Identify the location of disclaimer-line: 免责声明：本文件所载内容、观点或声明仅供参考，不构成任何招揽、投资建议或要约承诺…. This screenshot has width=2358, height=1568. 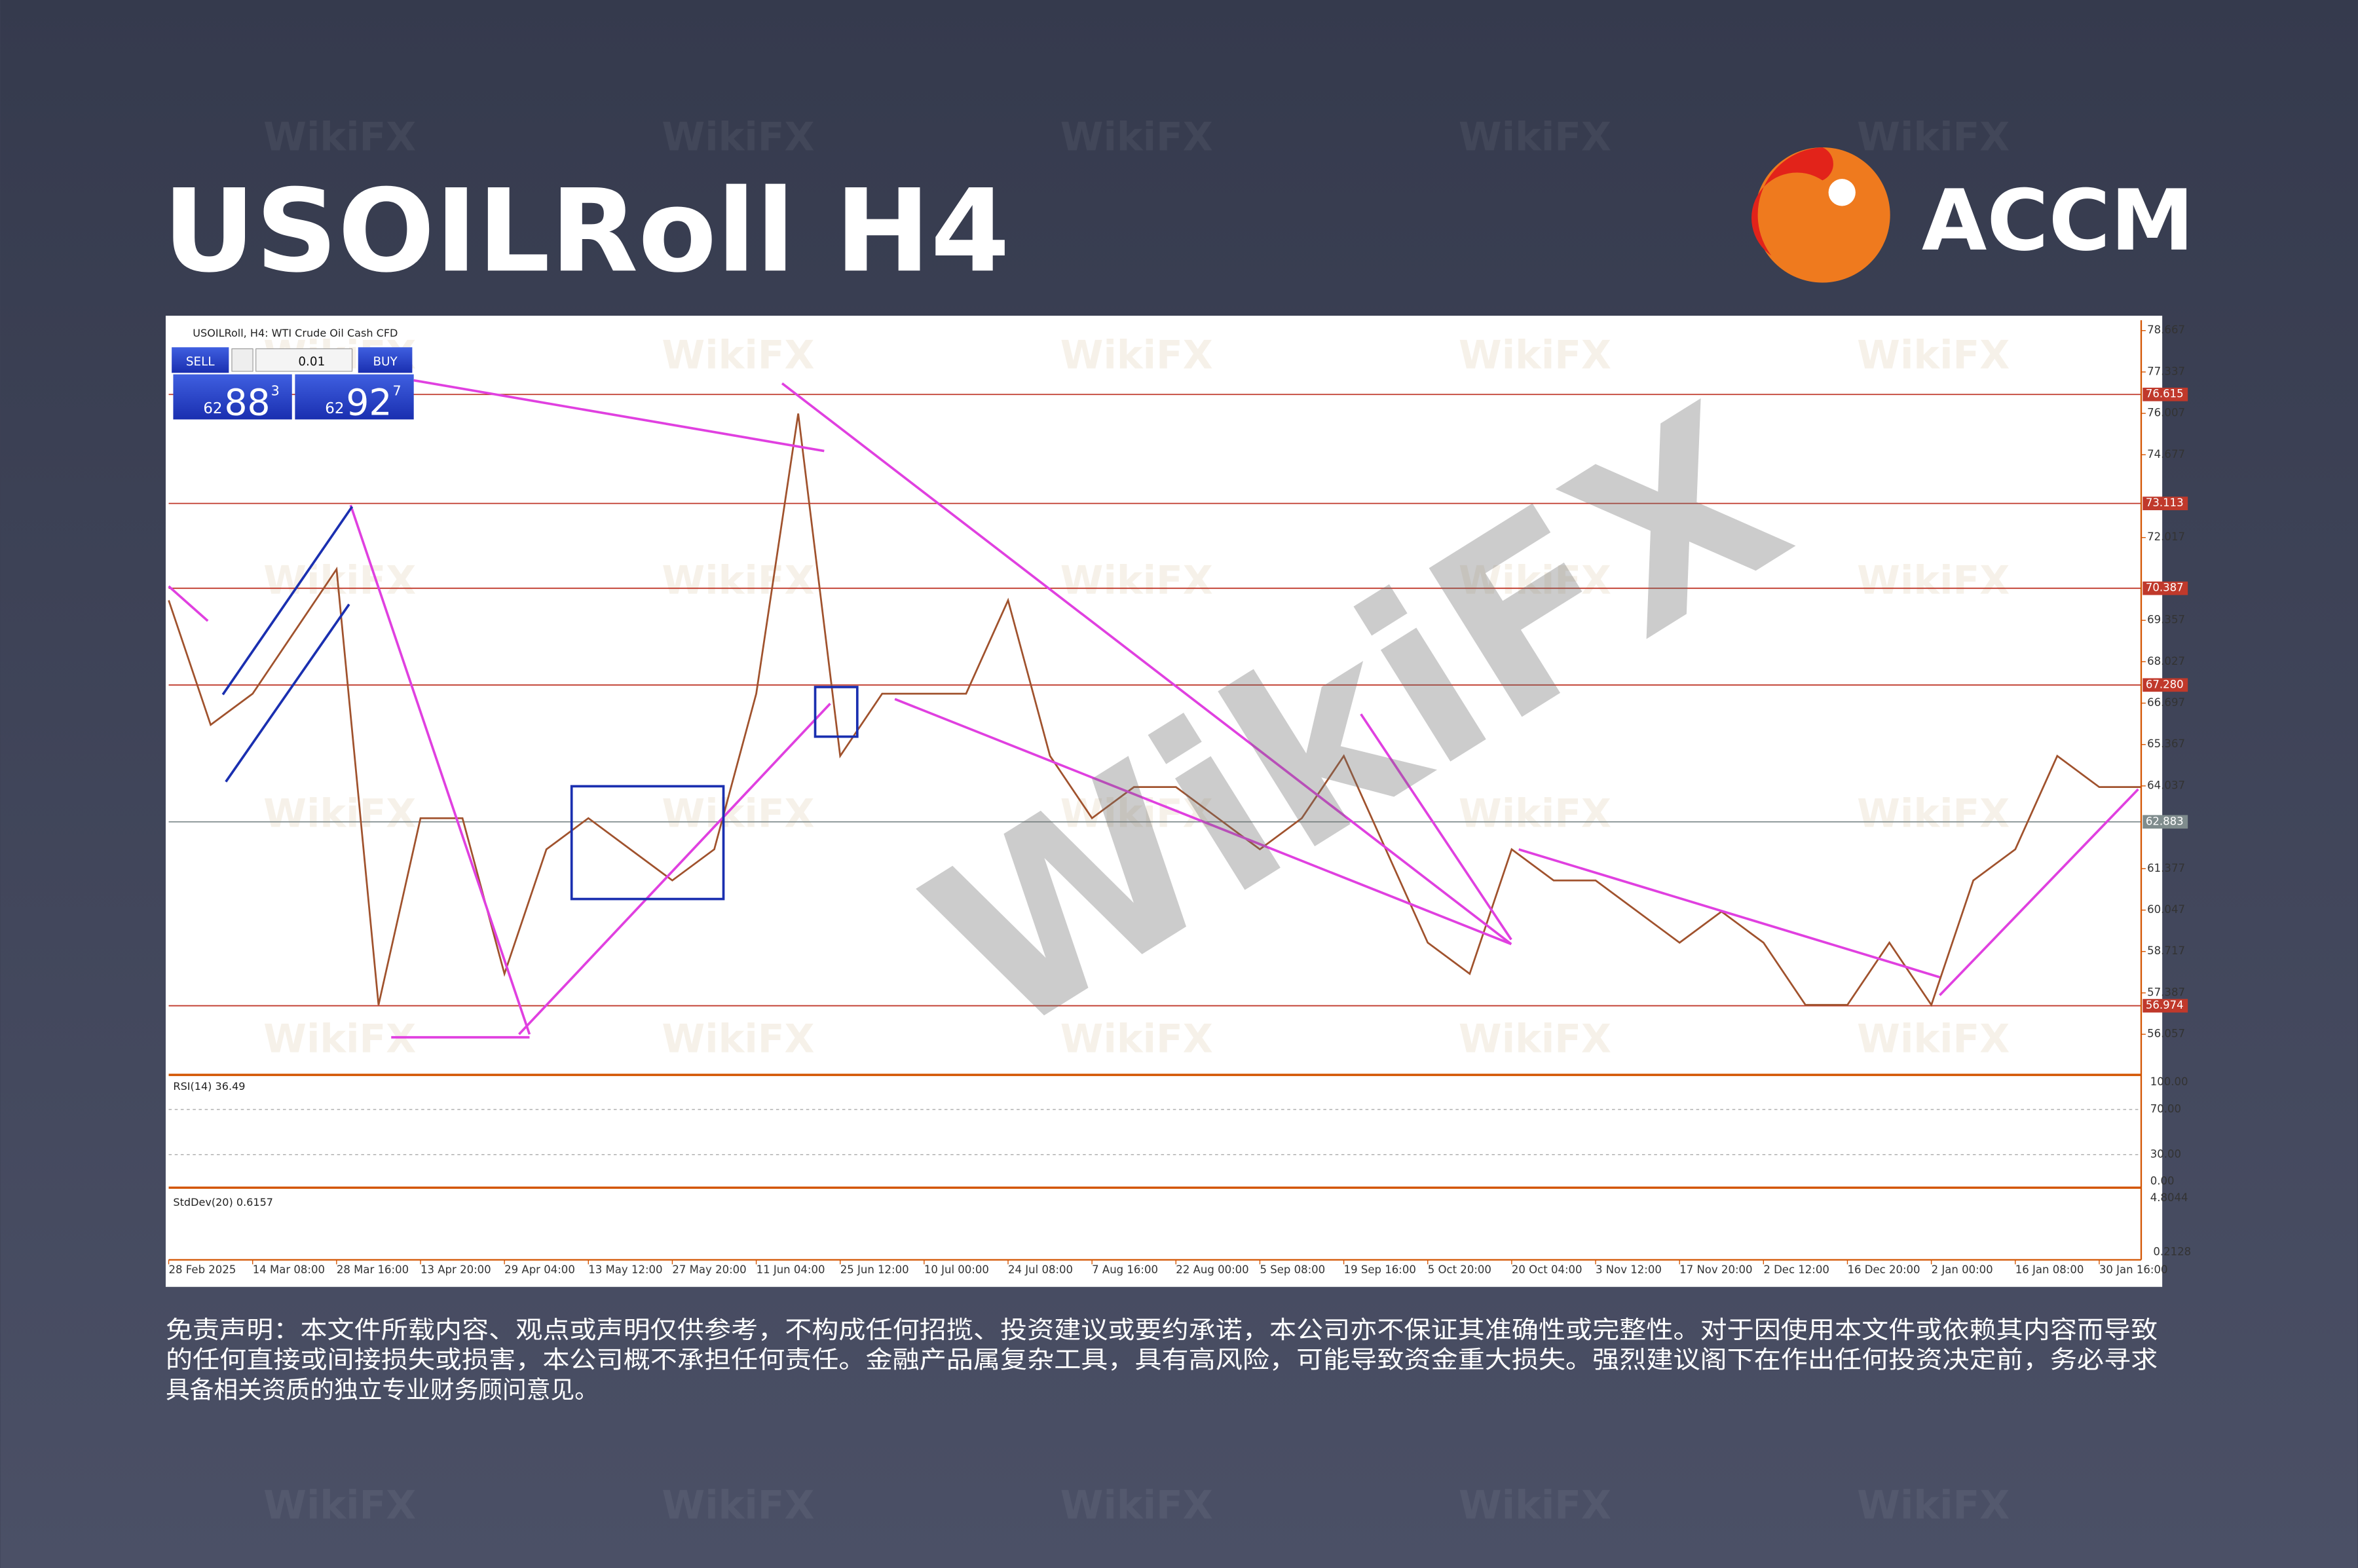
(1162, 1330).